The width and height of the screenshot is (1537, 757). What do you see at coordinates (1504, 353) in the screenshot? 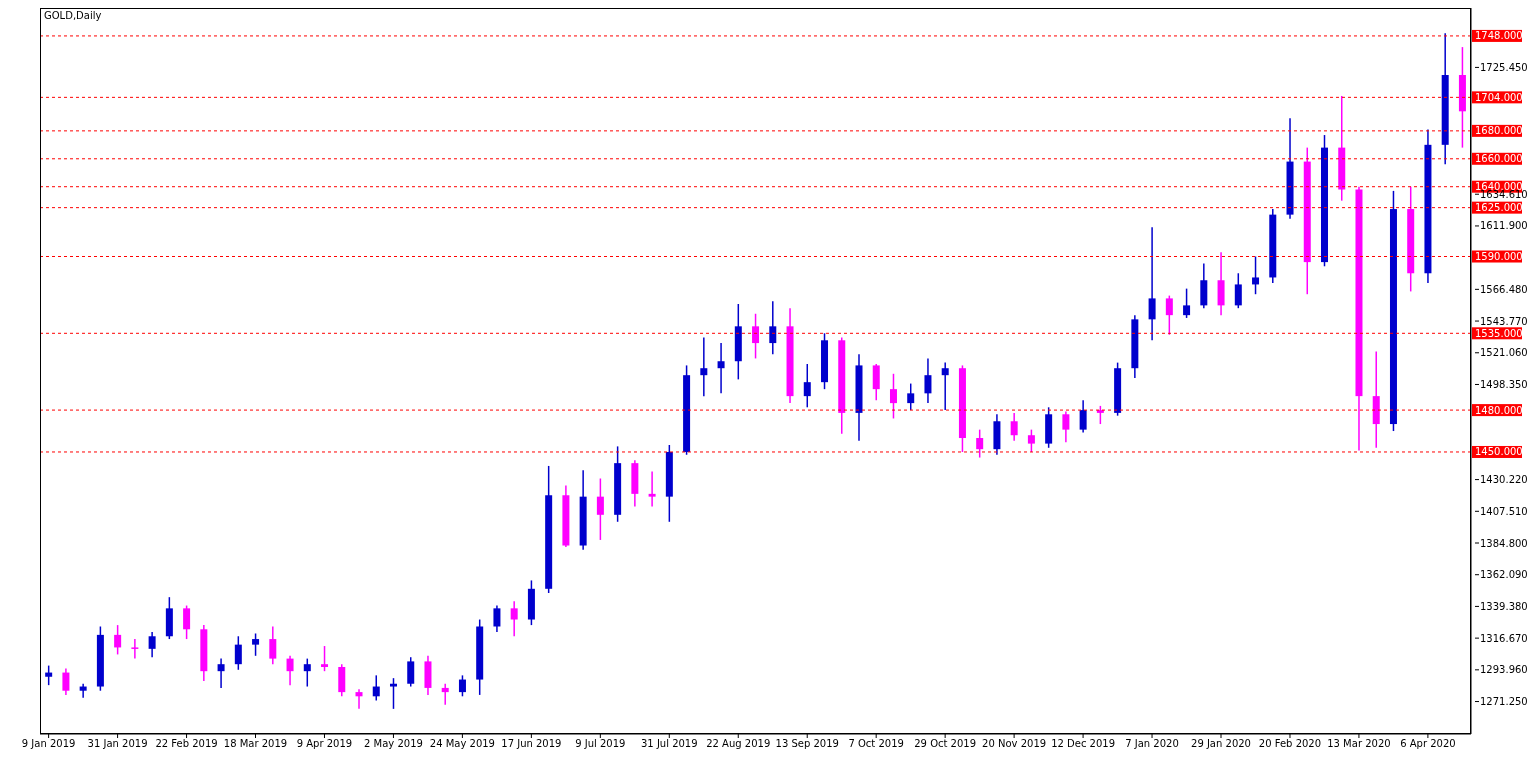
I see `y-tick-label: 1521.060` at bounding box center [1504, 353].